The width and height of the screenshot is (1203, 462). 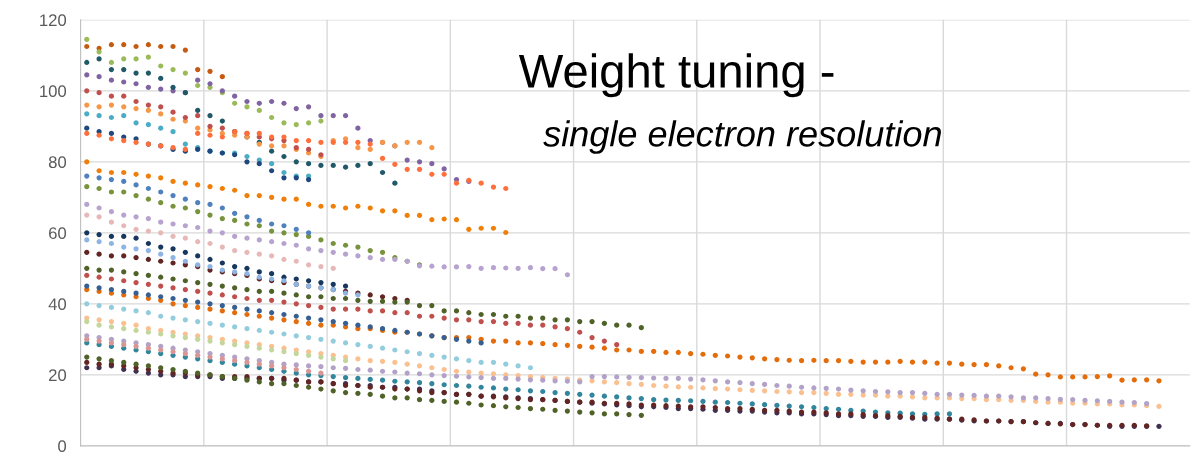 What do you see at coordinates (57, 304) in the screenshot?
I see `y-tick-label: 40` at bounding box center [57, 304].